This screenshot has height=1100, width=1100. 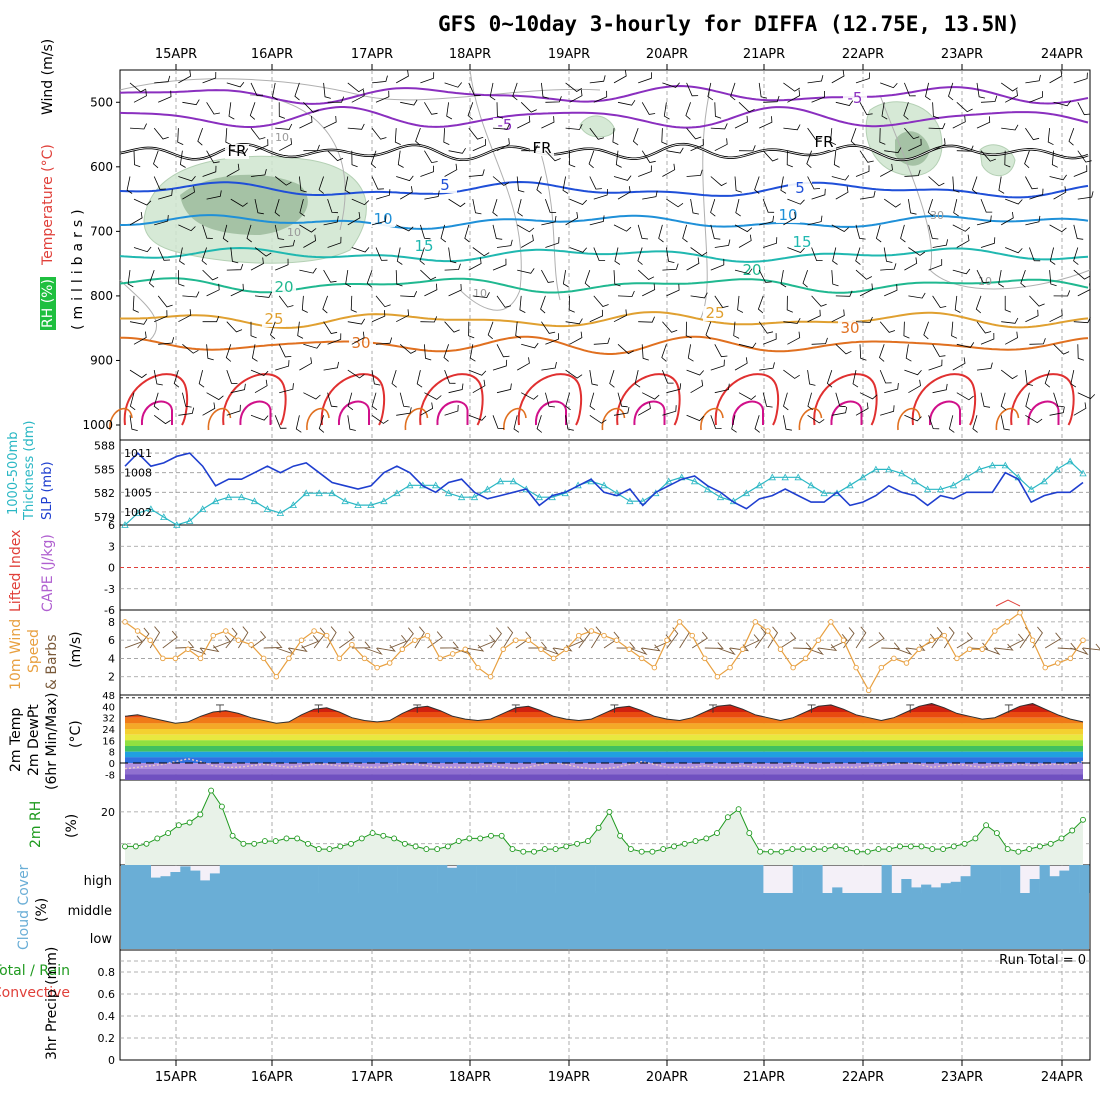 I want to click on rh-ylabel-2: (%), so click(x=72, y=825).